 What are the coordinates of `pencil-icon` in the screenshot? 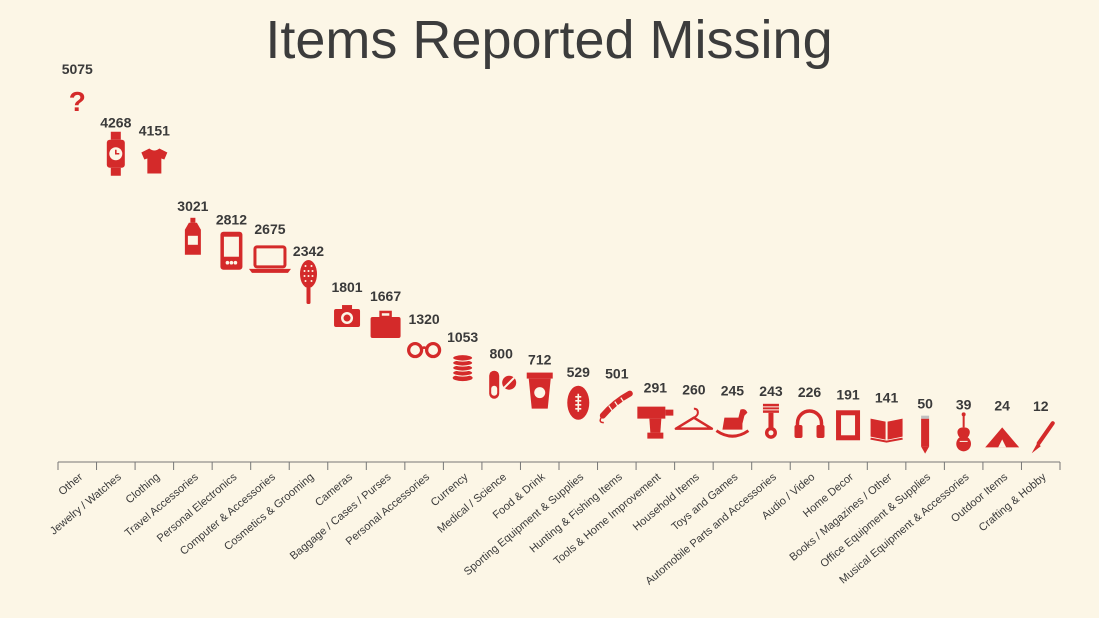 It's located at (925, 434).